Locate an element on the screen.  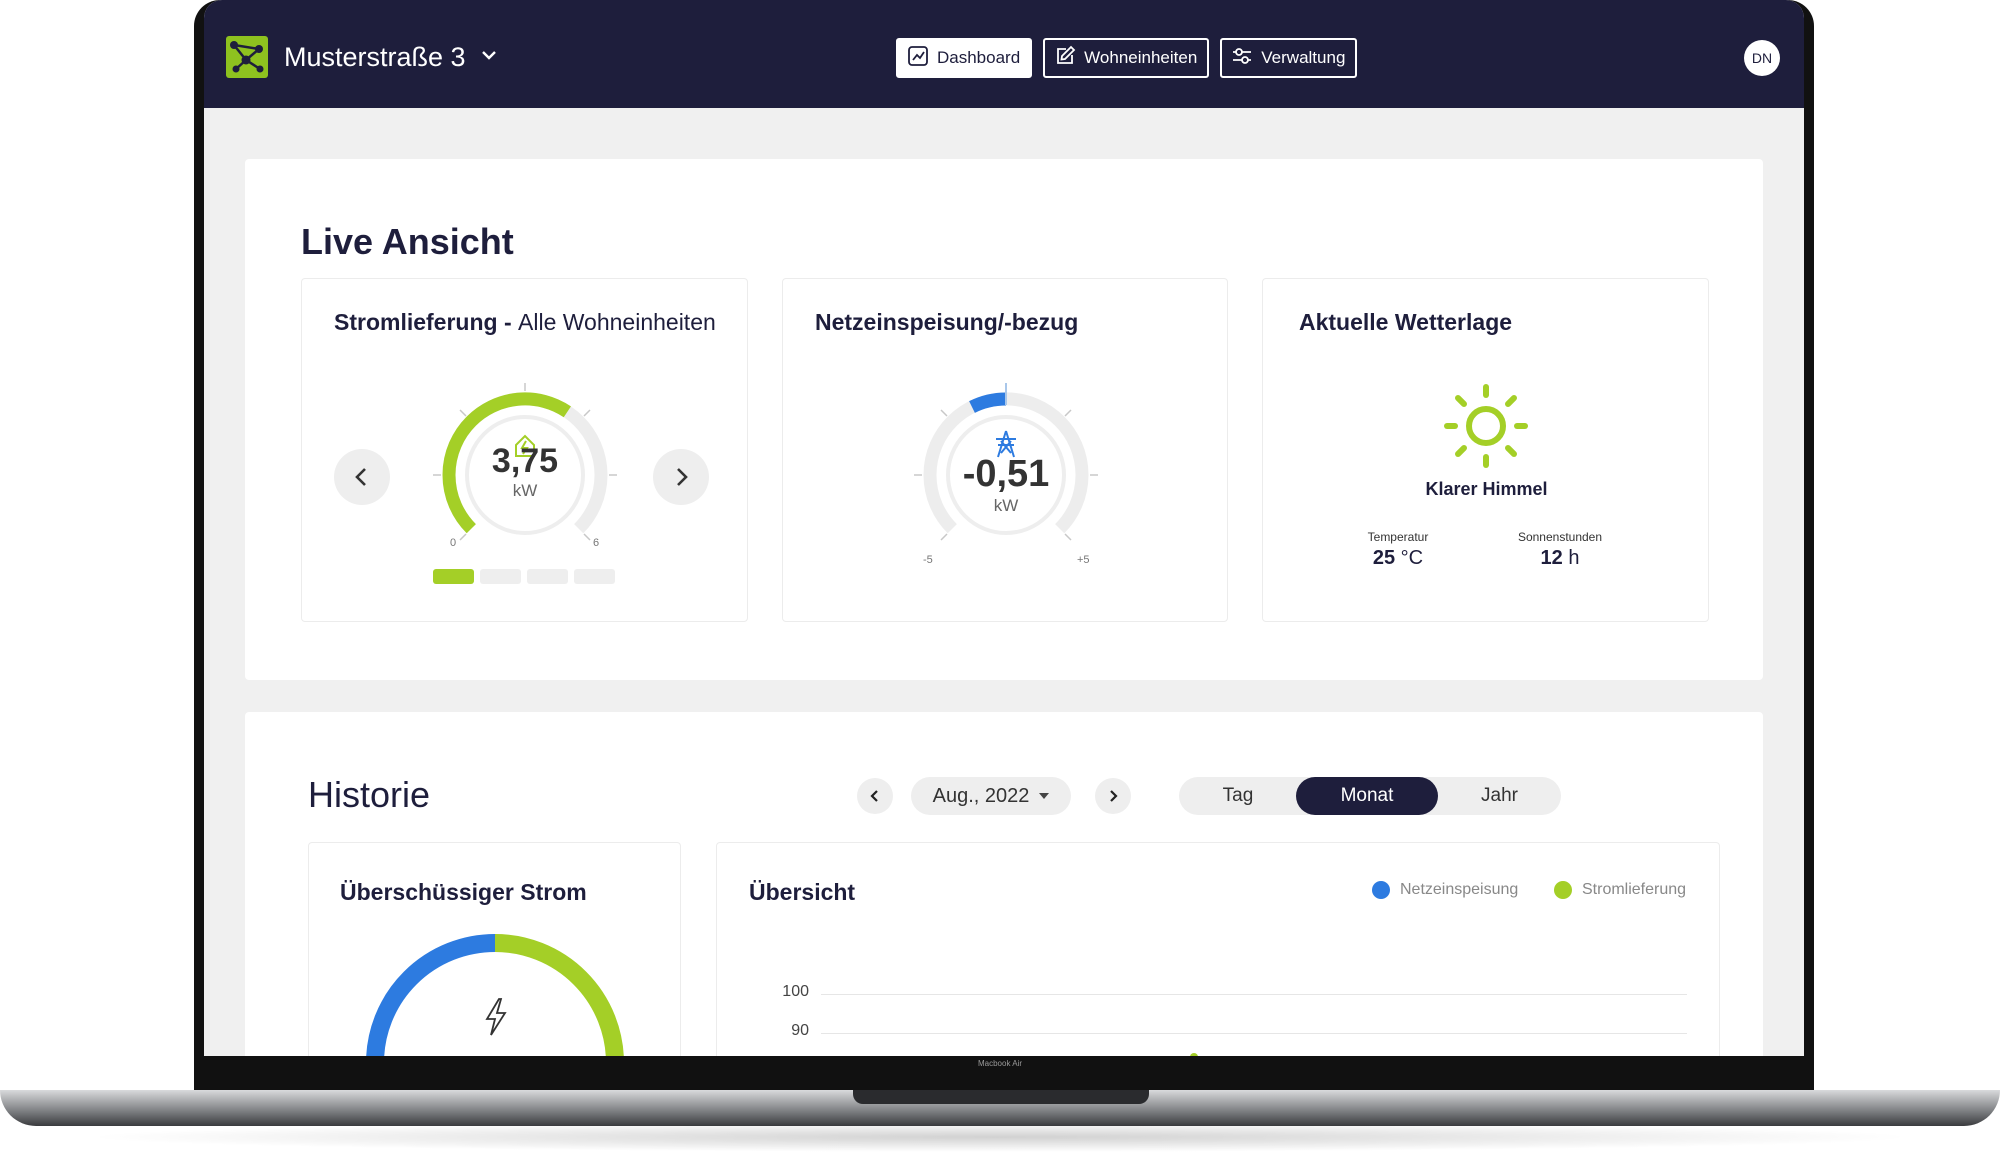
power-supply-gauge is located at coordinates (525, 462).